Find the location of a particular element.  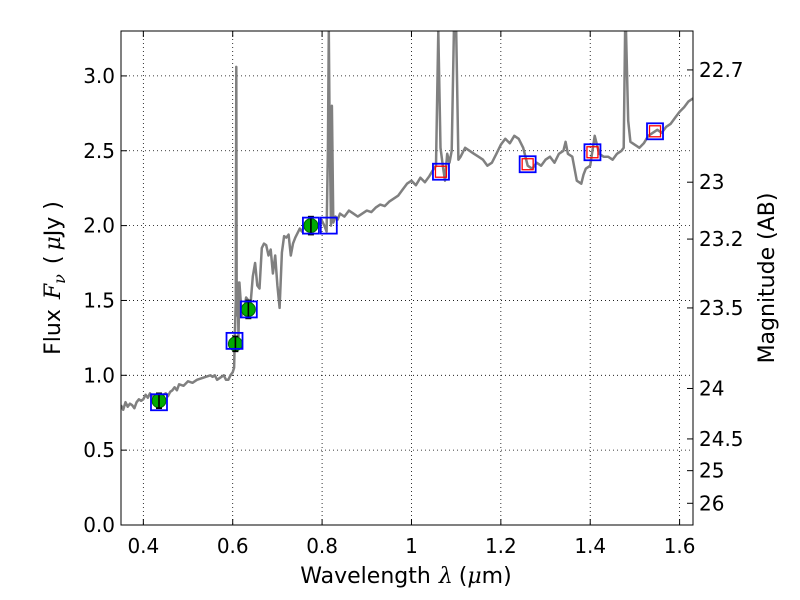

y-tick-label: 0.5 is located at coordinates (99, 450).